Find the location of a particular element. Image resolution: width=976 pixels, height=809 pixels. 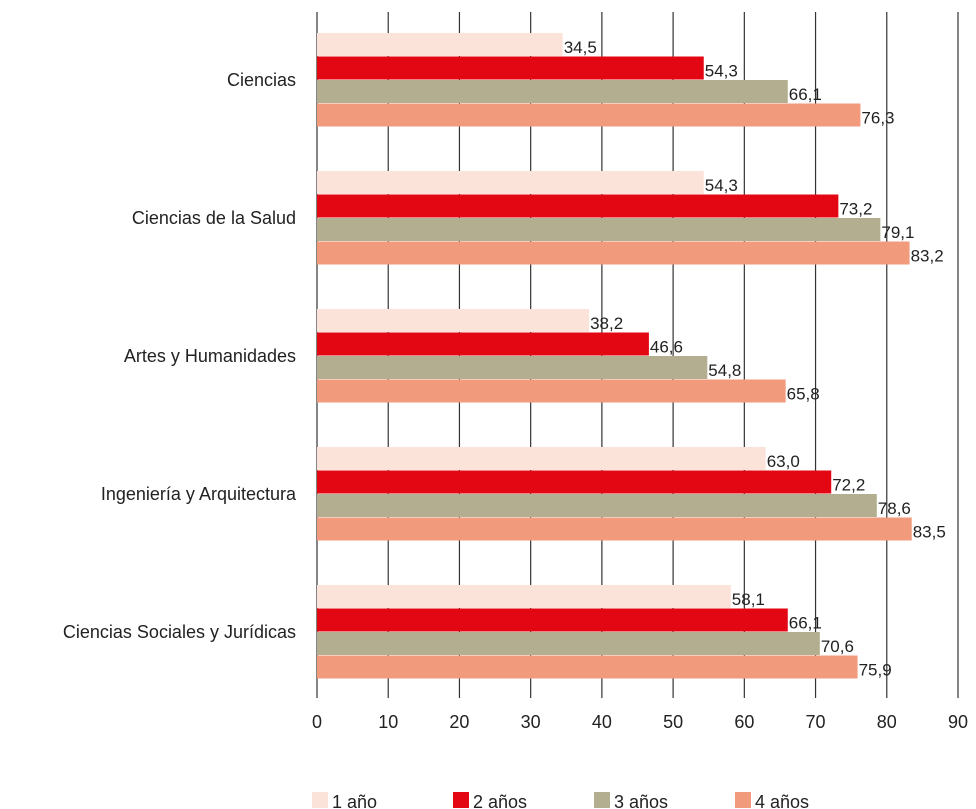

x-tick-label: 10 is located at coordinates (388, 722).